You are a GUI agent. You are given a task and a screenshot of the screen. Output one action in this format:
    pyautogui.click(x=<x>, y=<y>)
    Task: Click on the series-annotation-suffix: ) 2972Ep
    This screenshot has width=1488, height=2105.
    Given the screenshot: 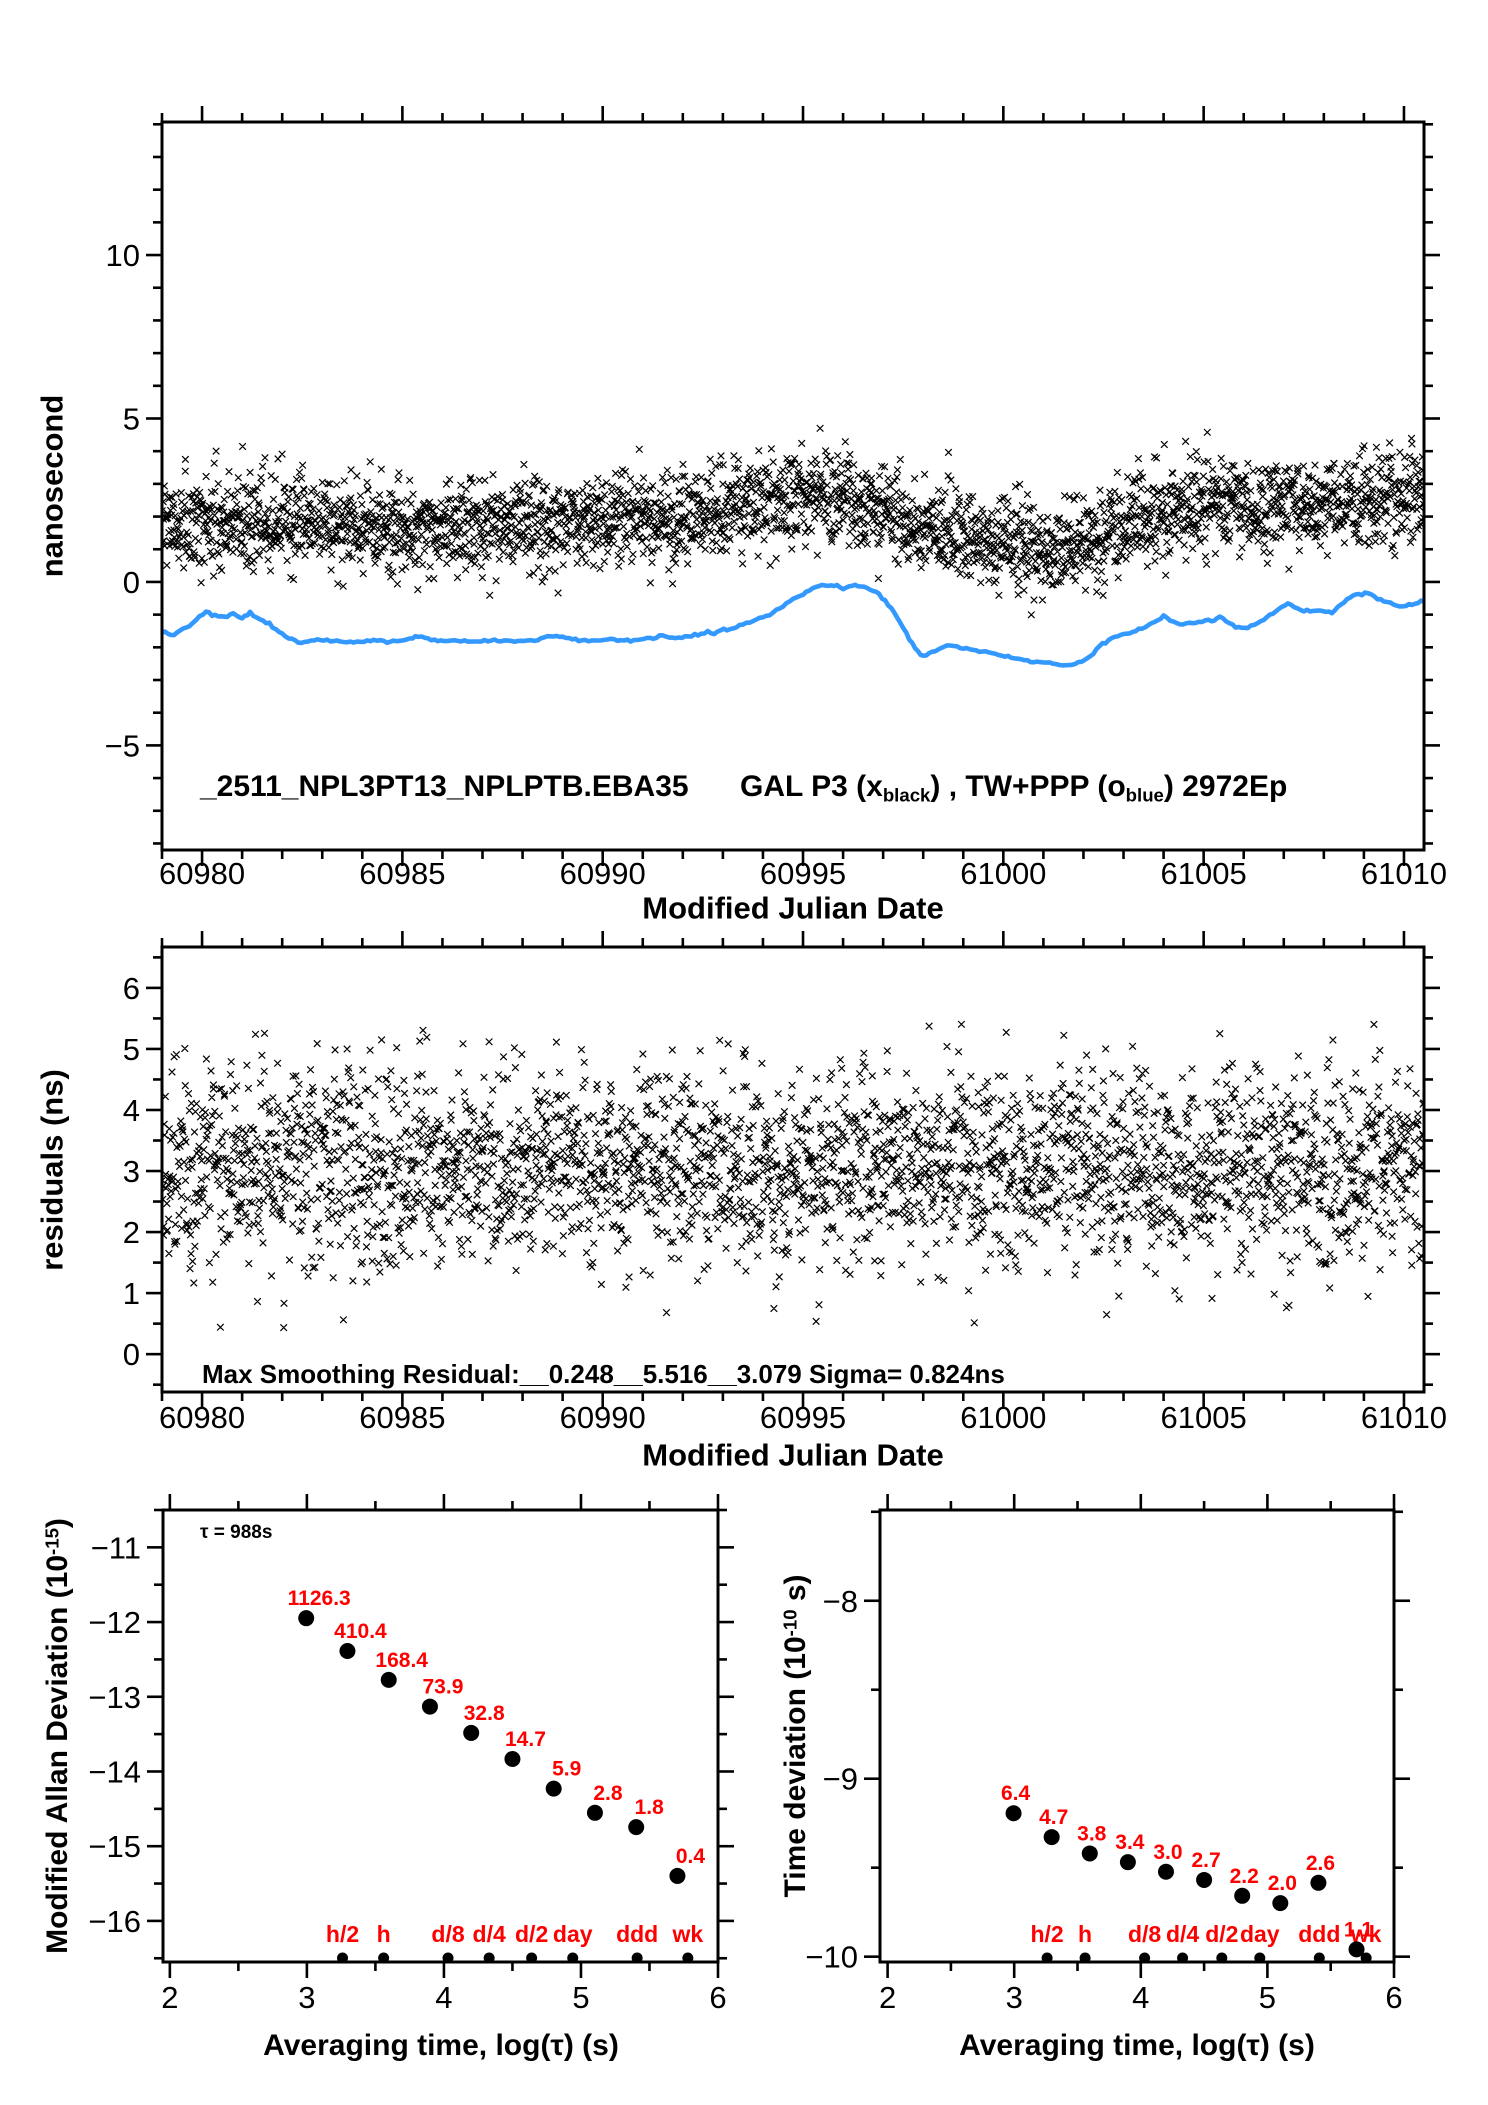 What is the action you would take?
    pyautogui.click(x=1225, y=786)
    